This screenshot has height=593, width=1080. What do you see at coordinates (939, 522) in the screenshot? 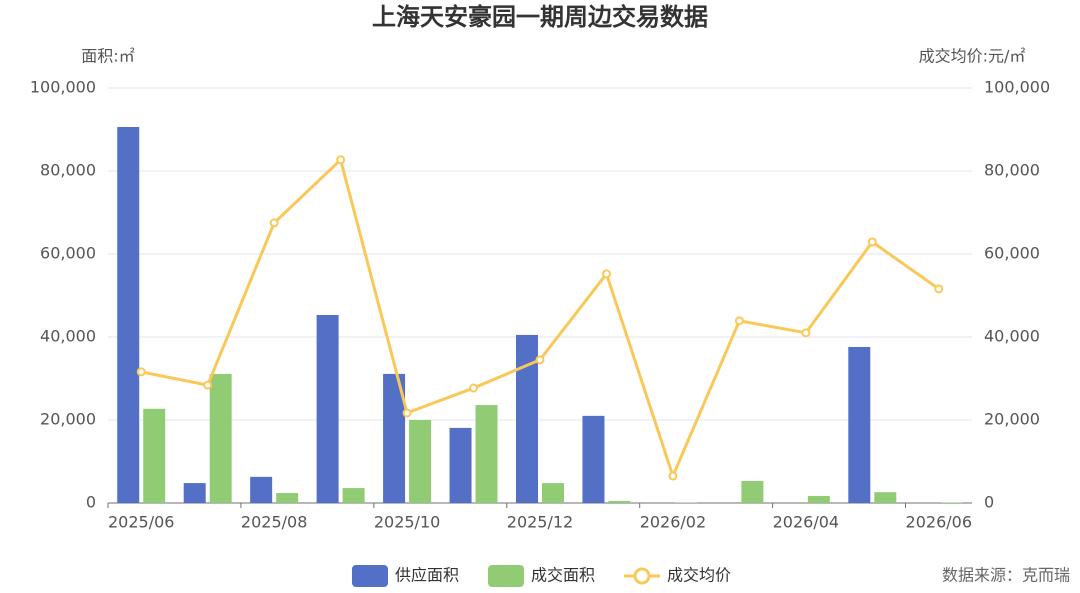
I see `x-tick-label: 2026/06` at bounding box center [939, 522].